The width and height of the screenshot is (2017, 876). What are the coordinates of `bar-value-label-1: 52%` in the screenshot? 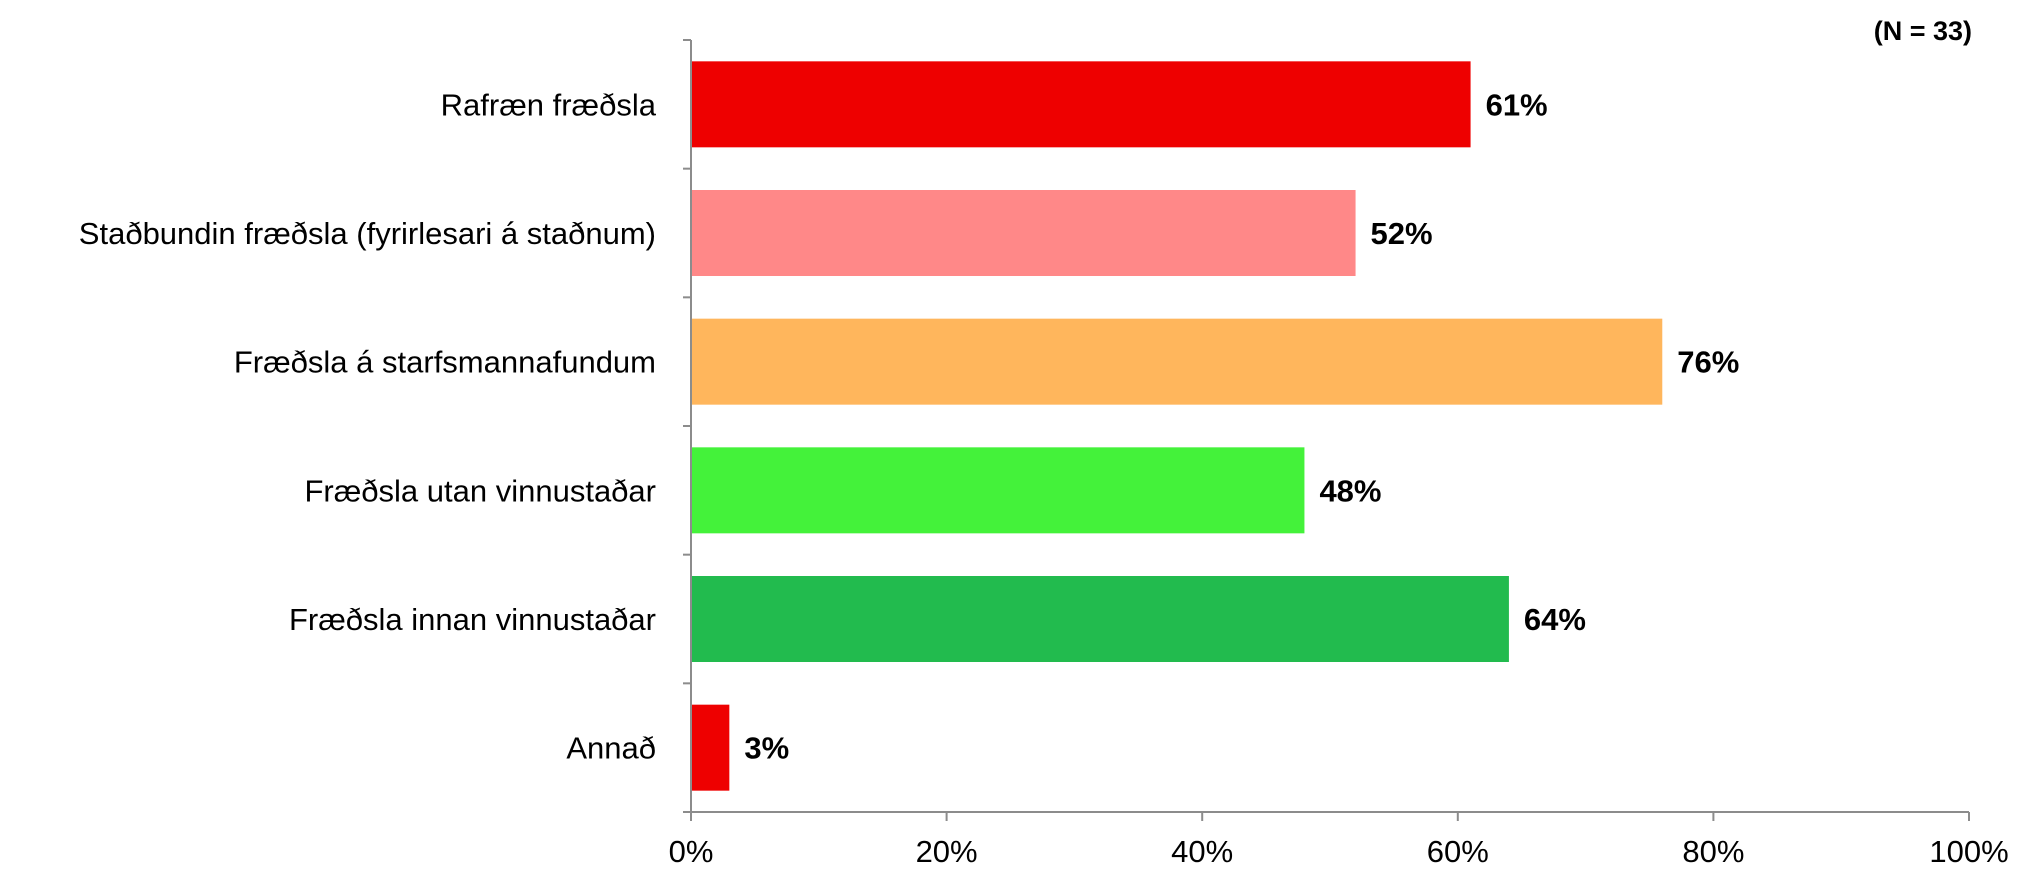 It's located at (1402, 233).